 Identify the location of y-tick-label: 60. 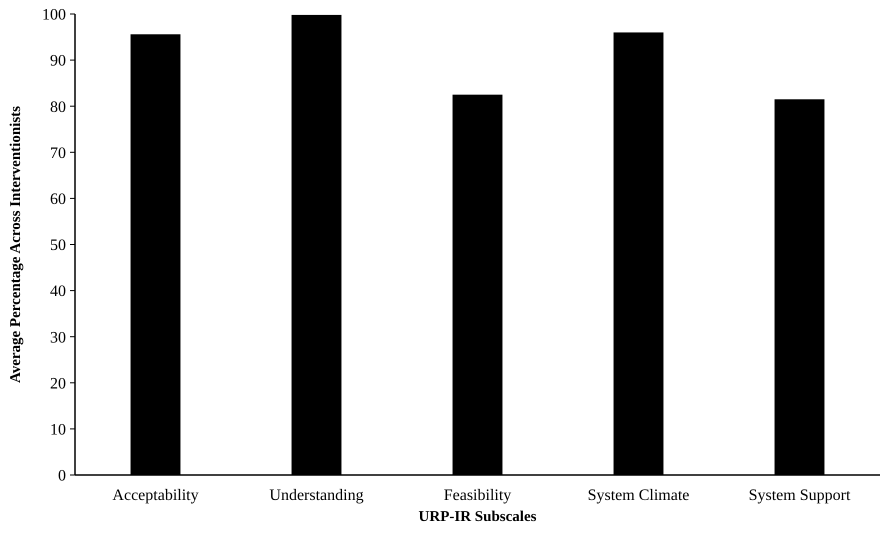
(58, 199).